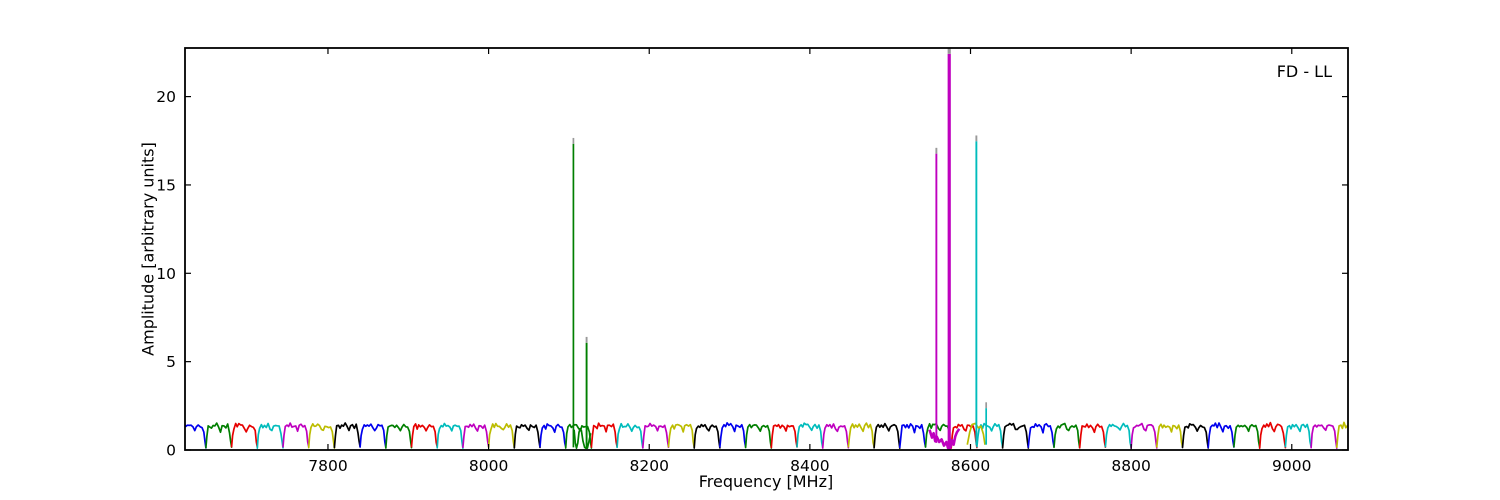 This screenshot has width=1500, height=500. Describe the element at coordinates (166, 185) in the screenshot. I see `y-tick-label: 15` at that location.